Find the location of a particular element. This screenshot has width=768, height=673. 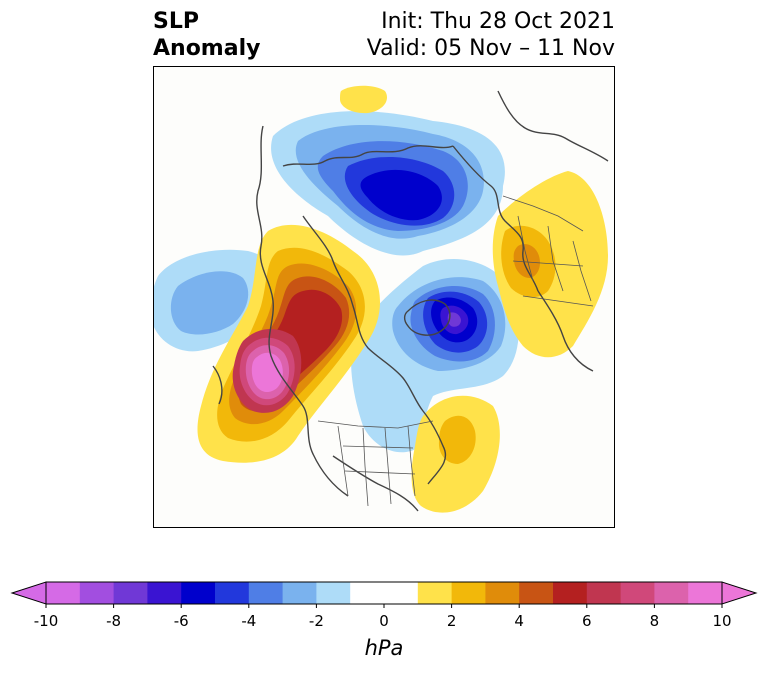

colorbar-min-extend is located at coordinates (28, 593).